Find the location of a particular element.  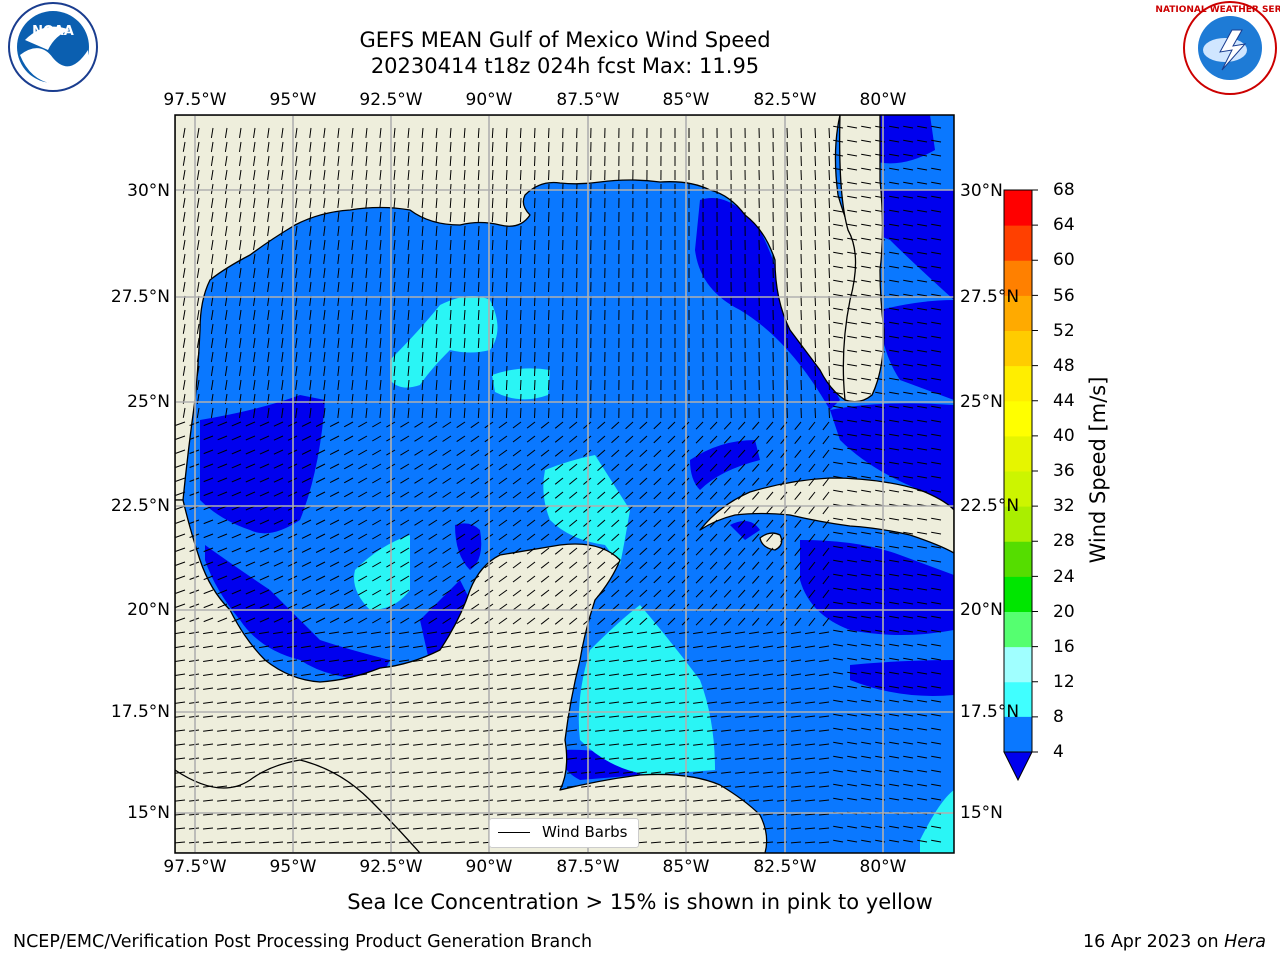

colorbar-tick: 4 is located at coordinates (1058, 752).